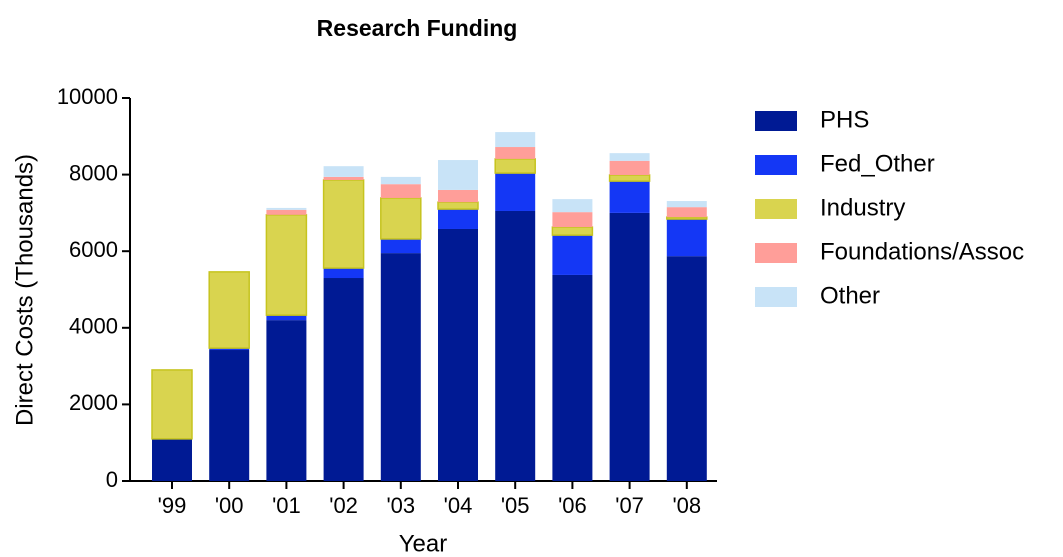 The image size is (1063, 557). Describe the element at coordinates (862, 207) in the screenshot. I see `legend-label: Industry` at that location.